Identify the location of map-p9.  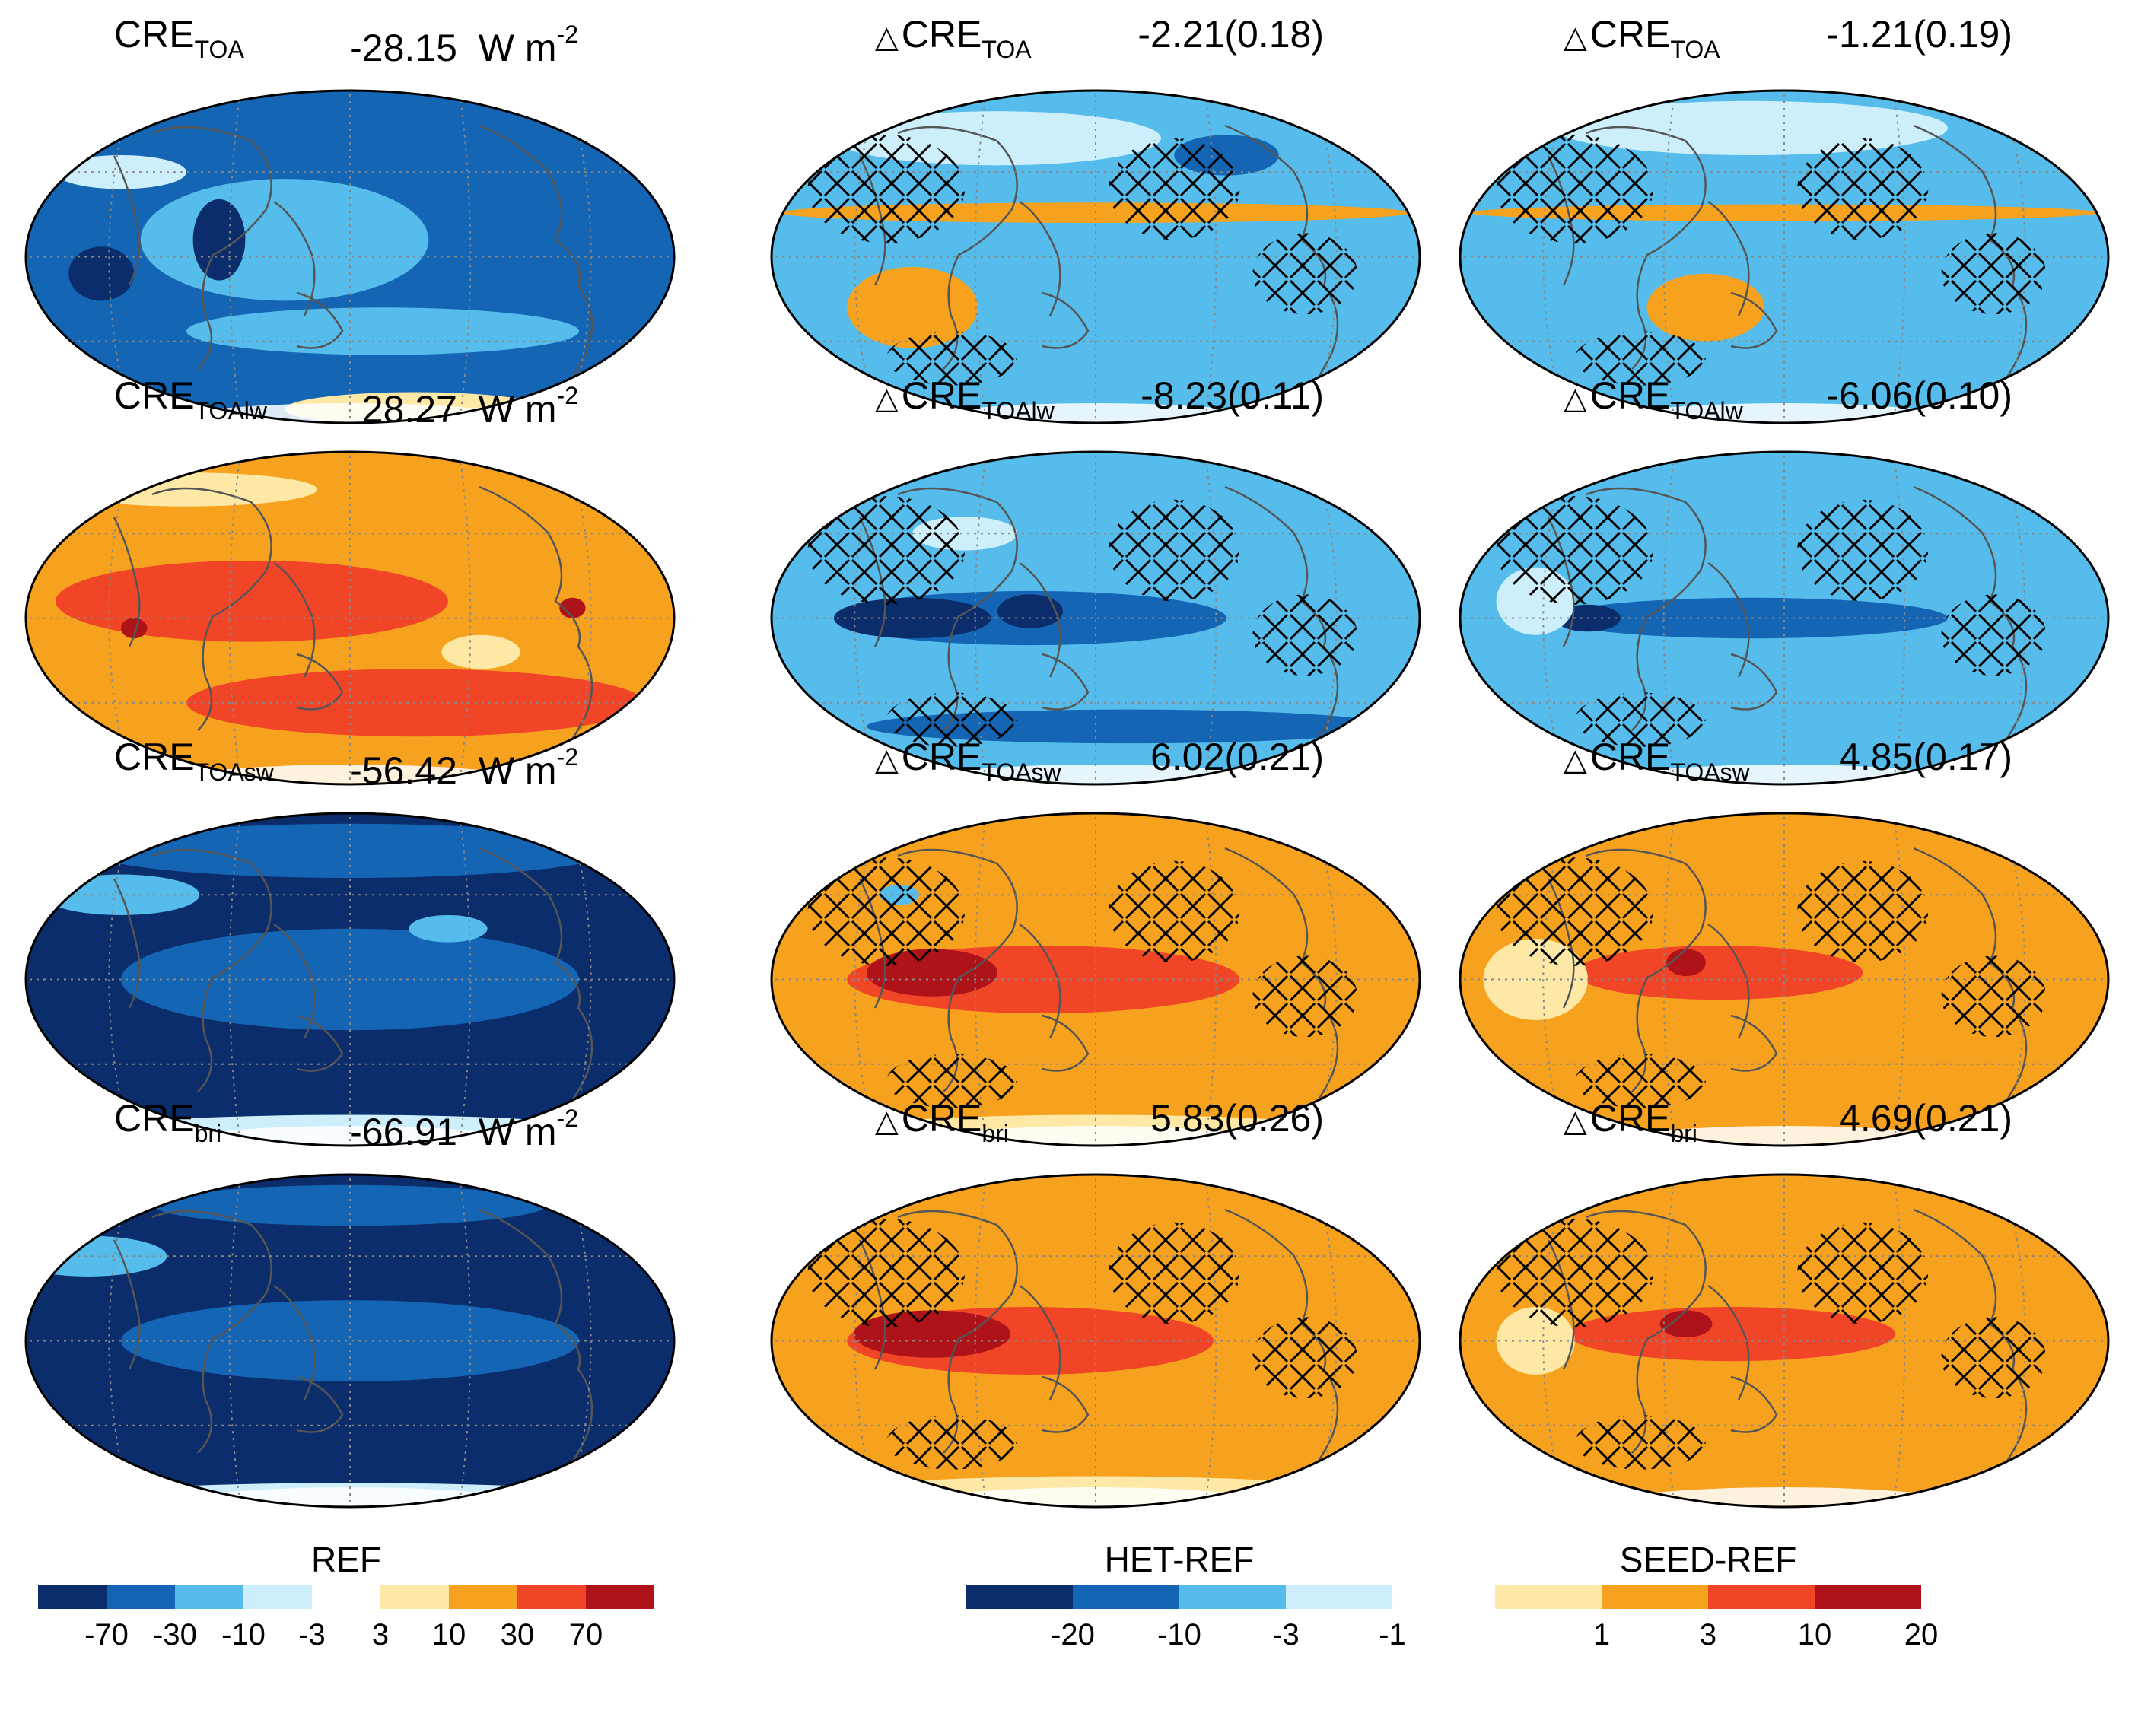
(1784, 980).